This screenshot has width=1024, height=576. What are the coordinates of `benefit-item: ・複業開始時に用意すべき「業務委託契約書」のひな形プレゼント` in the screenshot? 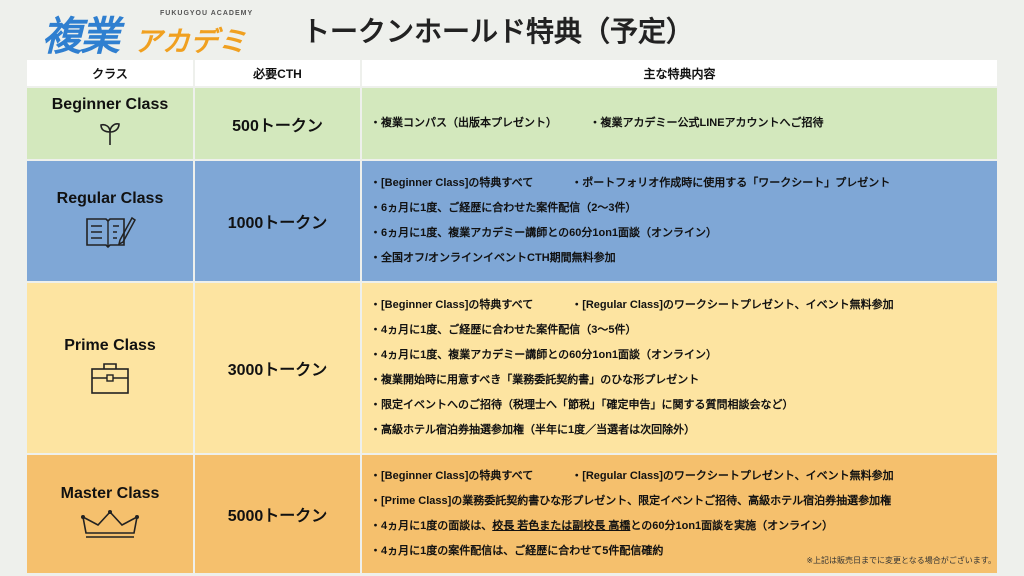 It's located at (535, 380).